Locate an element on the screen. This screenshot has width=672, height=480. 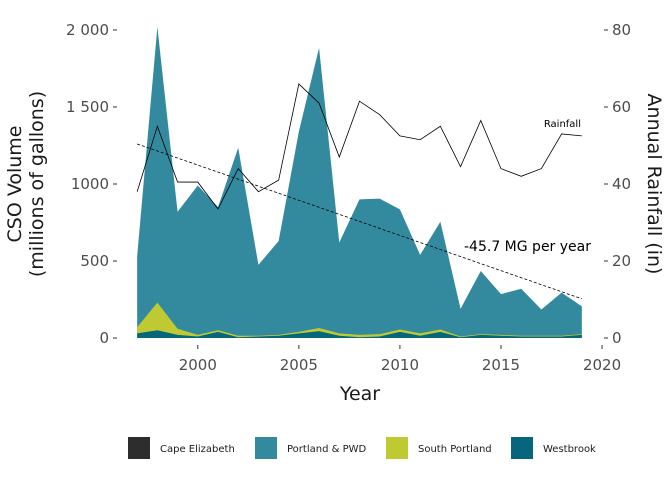
y-axis-right-title: Annual Rainfall (in) is located at coordinates (654, 184).